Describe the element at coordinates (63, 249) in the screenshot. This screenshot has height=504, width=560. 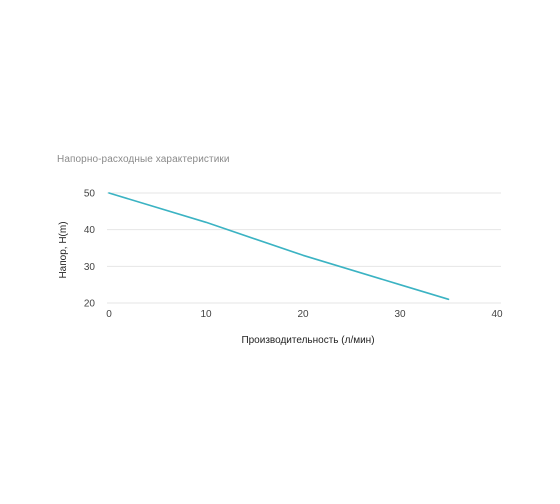
I see `y-axis-label: Напор, H(m)` at that location.